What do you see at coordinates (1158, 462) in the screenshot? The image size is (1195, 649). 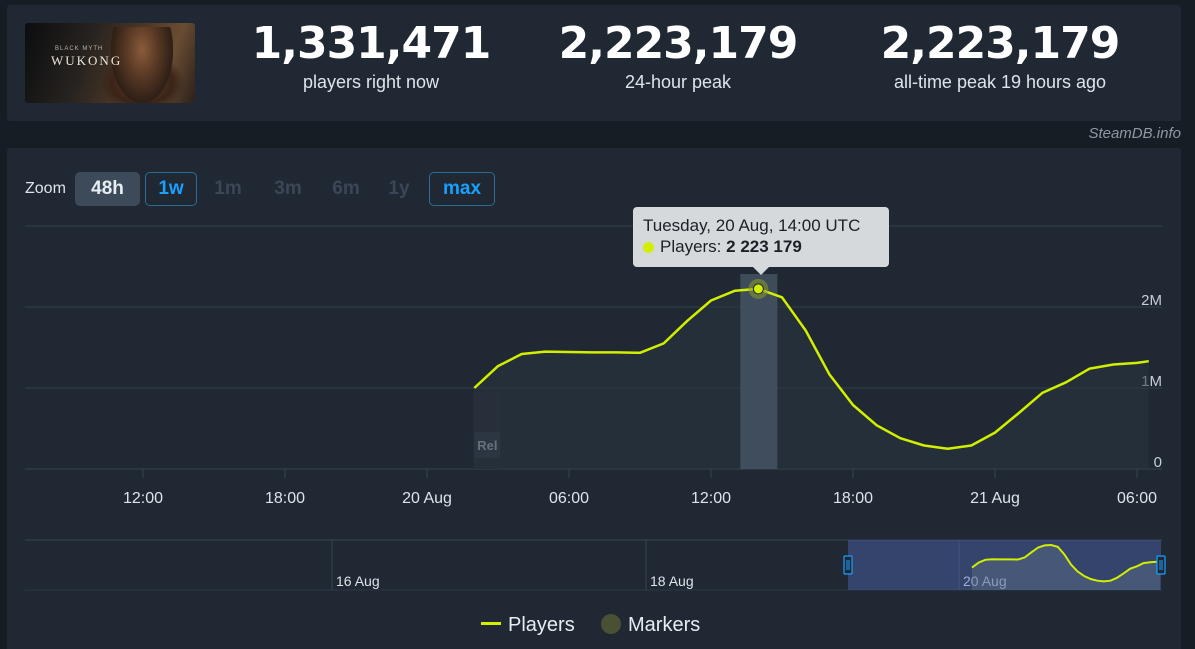 I see `y-tick-label: 0` at bounding box center [1158, 462].